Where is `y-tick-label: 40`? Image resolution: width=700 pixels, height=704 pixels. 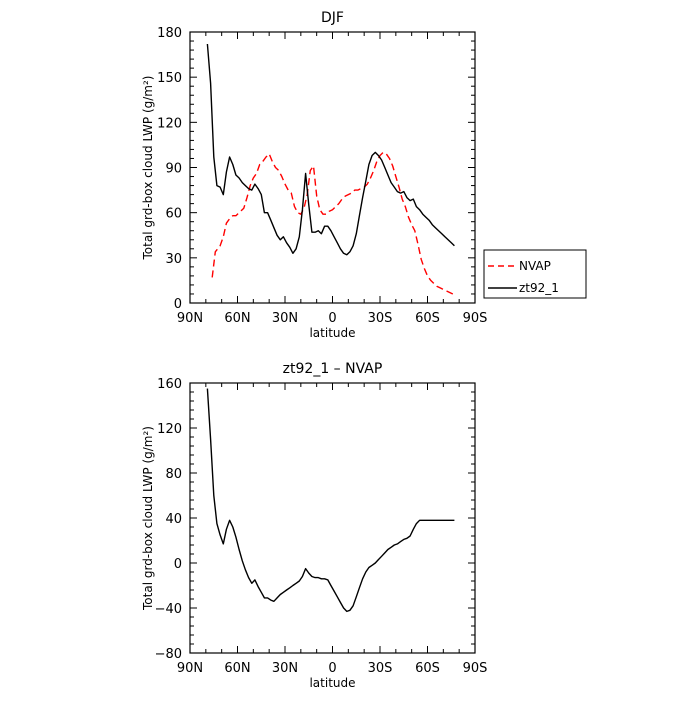
y-tick-label: 40 is located at coordinates (173, 519).